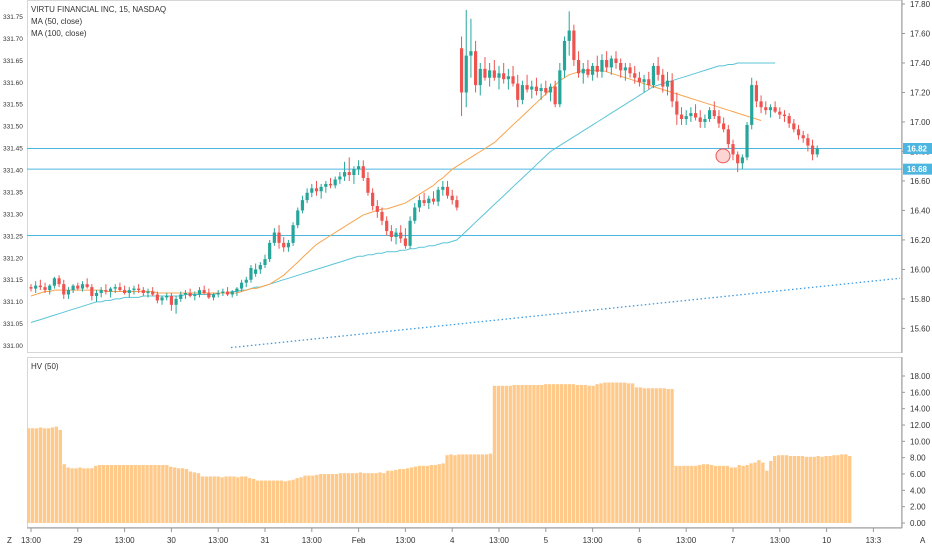 Image resolution: width=932 pixels, height=550 pixels. I want to click on hv-legend: HV (50), so click(45, 366).